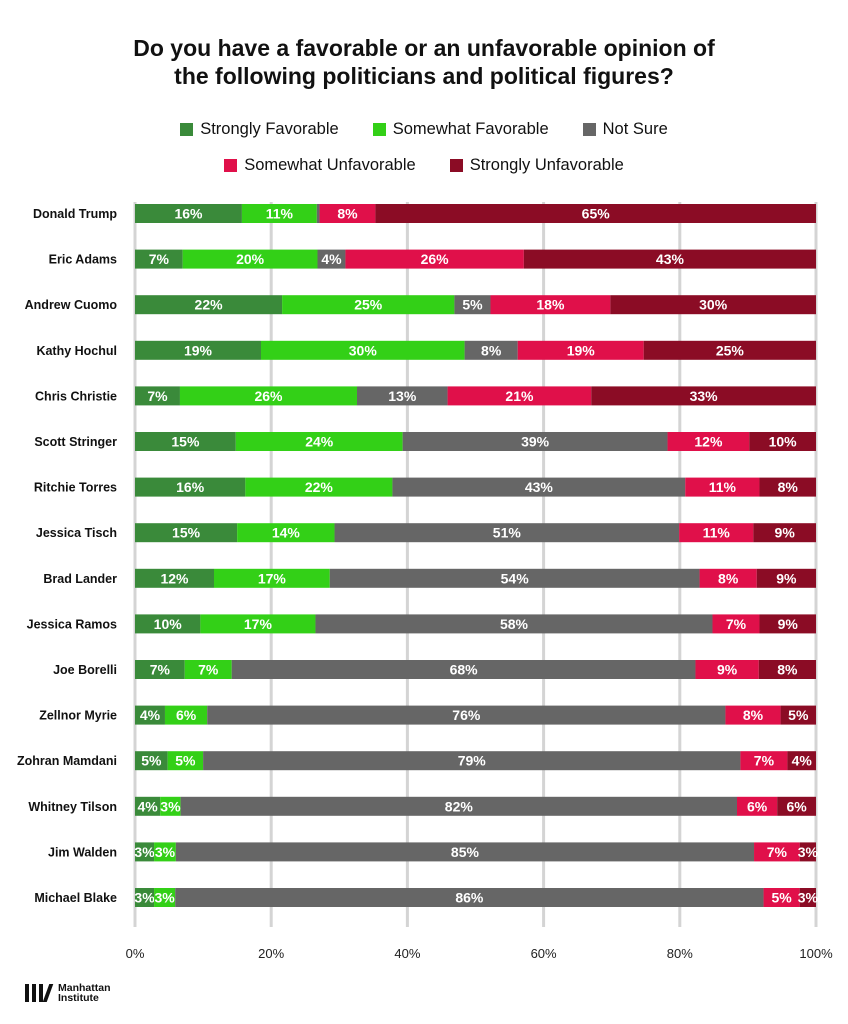 Image resolution: width=848 pixels, height=1024 pixels. I want to click on bar-jessica-ramos-strongly-unfavorable, so click(787, 624).